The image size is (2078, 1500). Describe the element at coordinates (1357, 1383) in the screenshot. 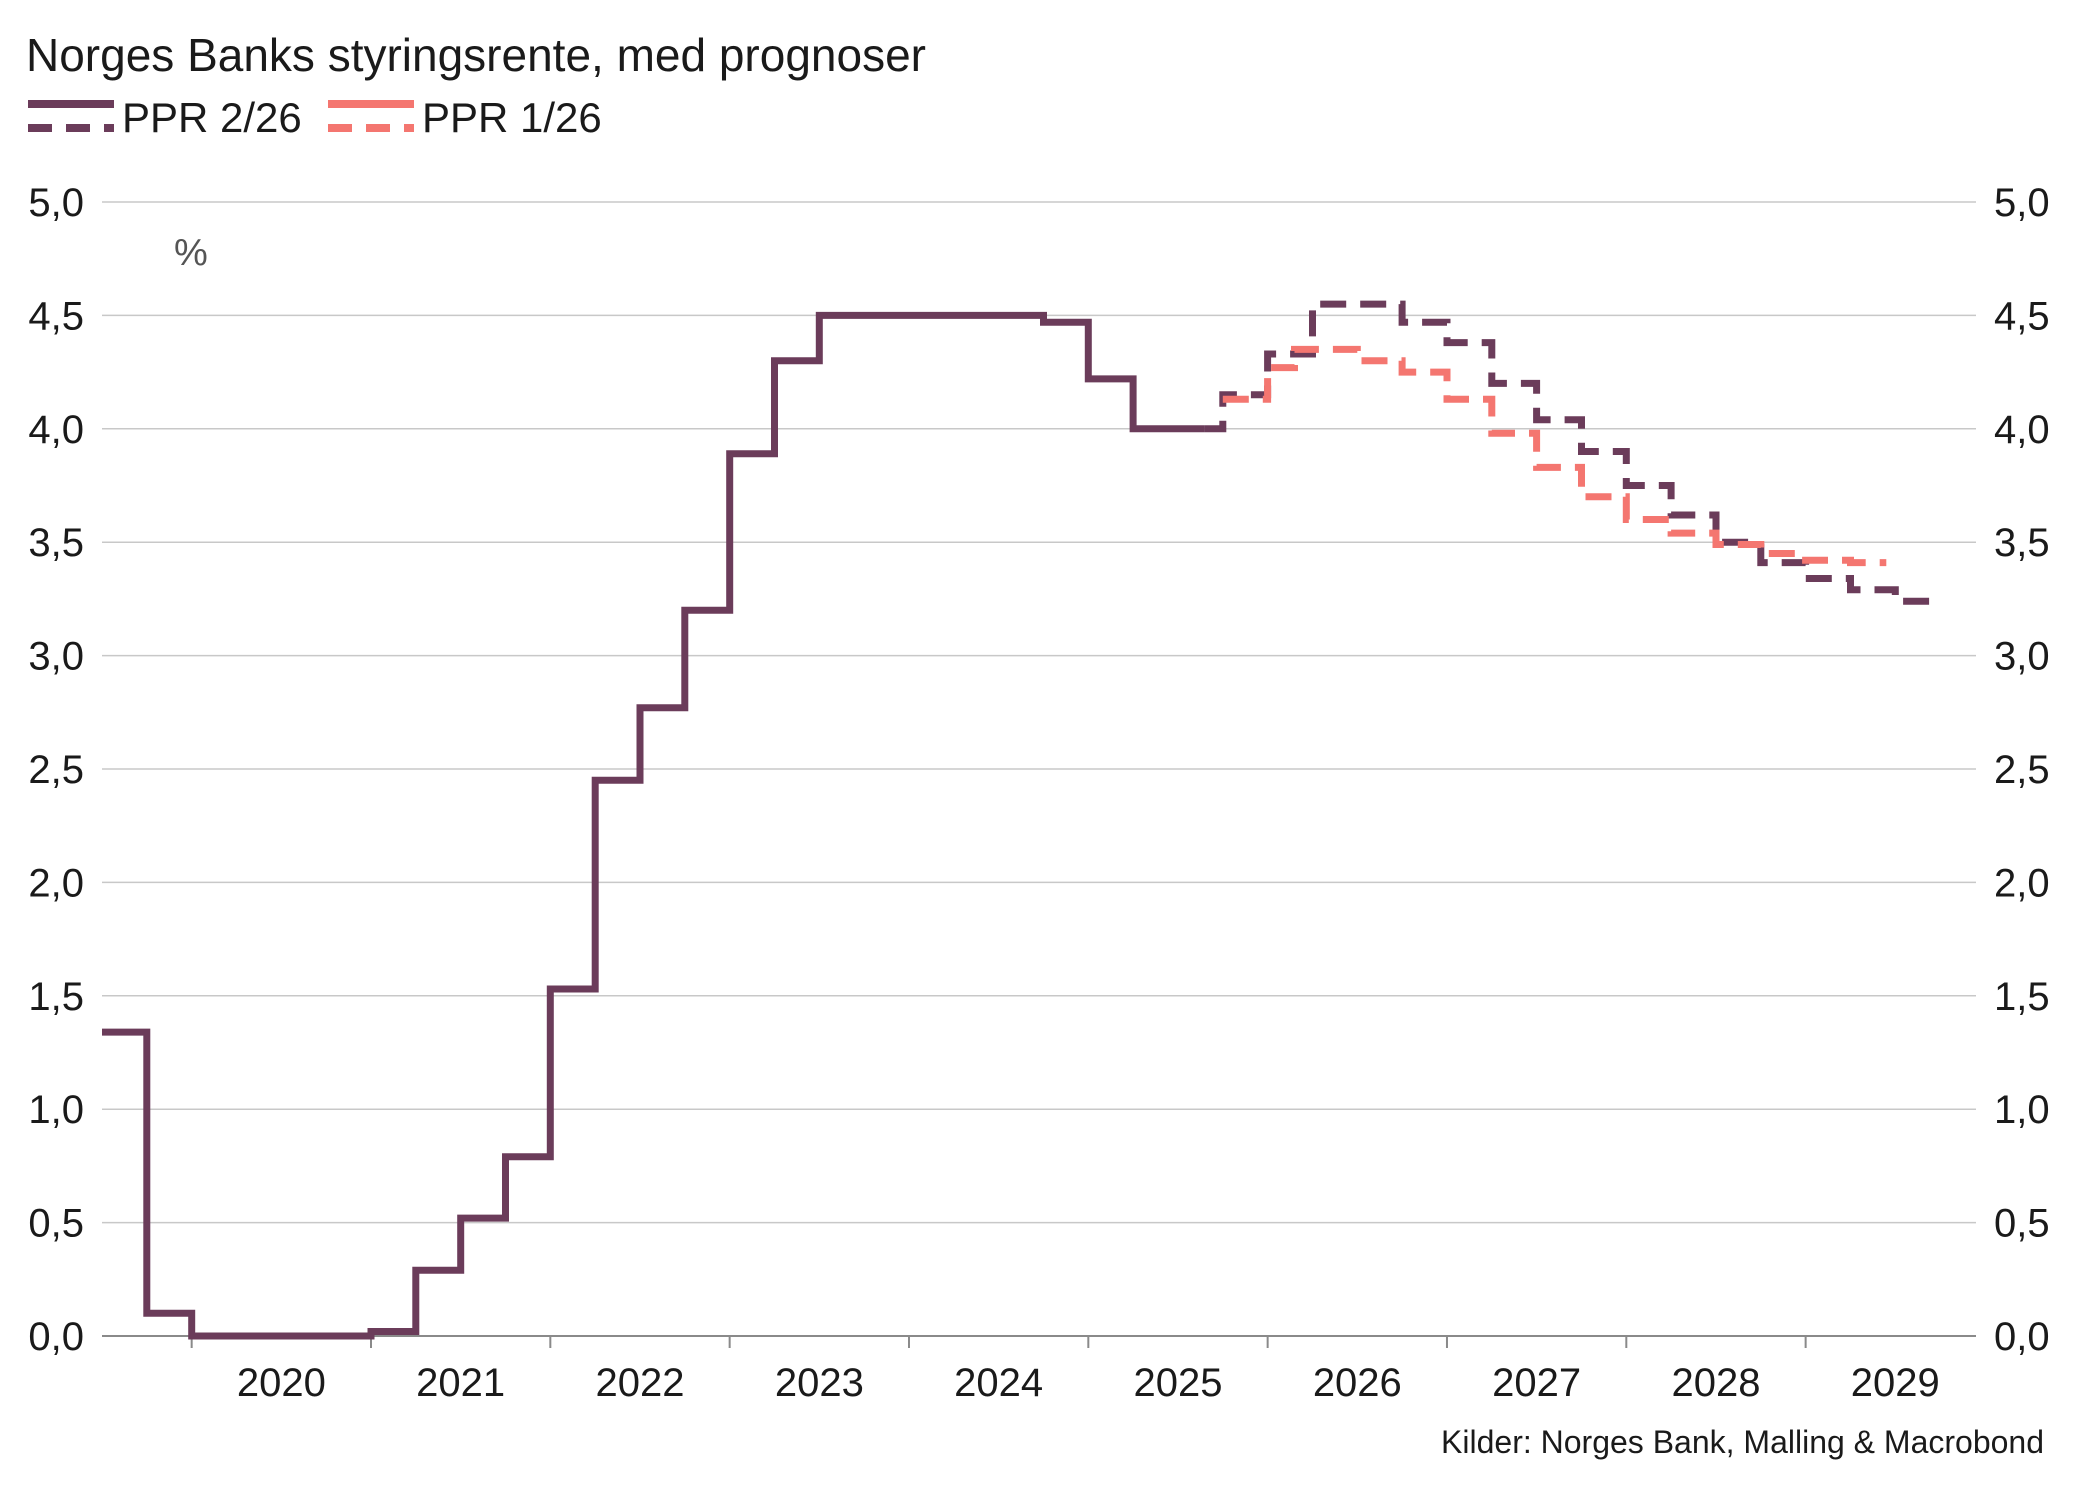

I see `x-tick-label: 2026` at that location.